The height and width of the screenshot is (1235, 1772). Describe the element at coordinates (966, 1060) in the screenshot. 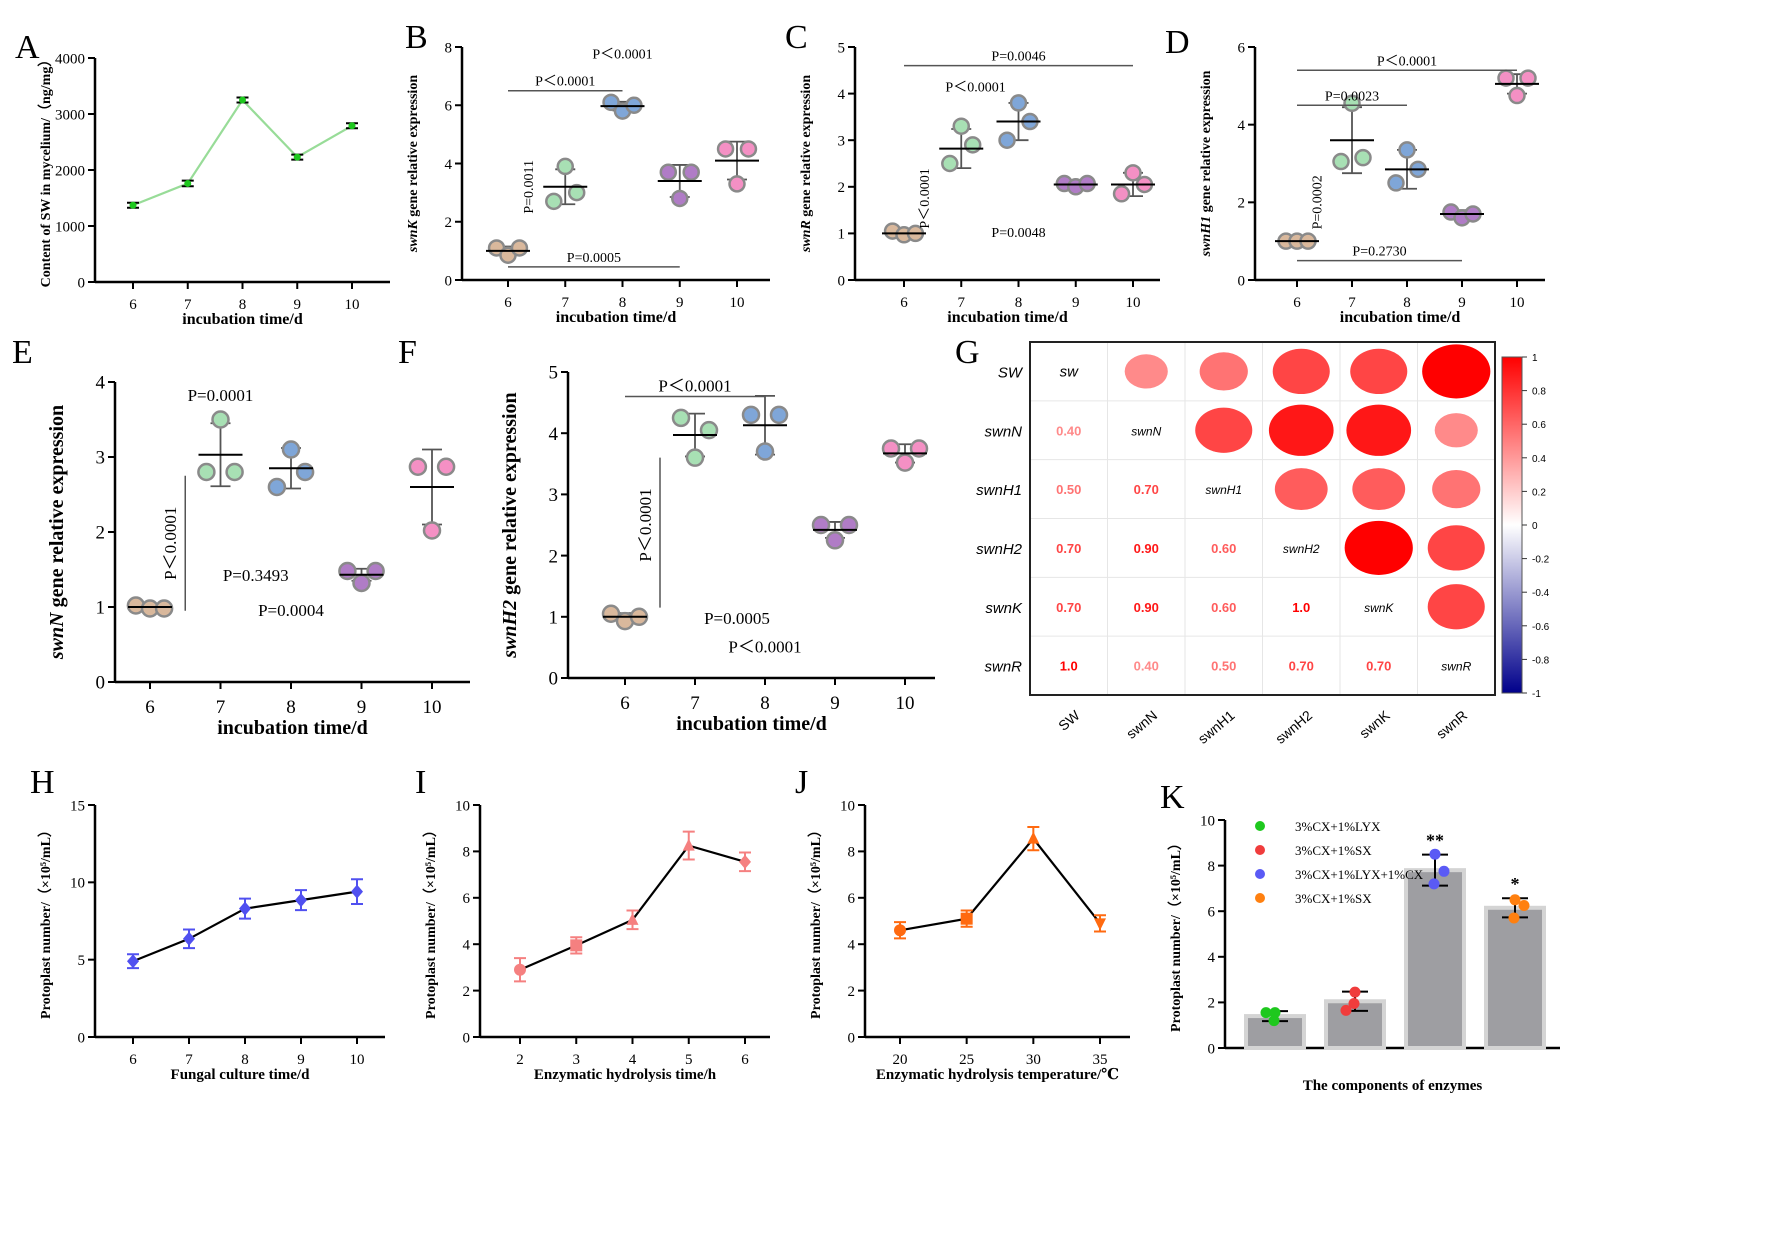

I see `x-tick-label: 25` at that location.